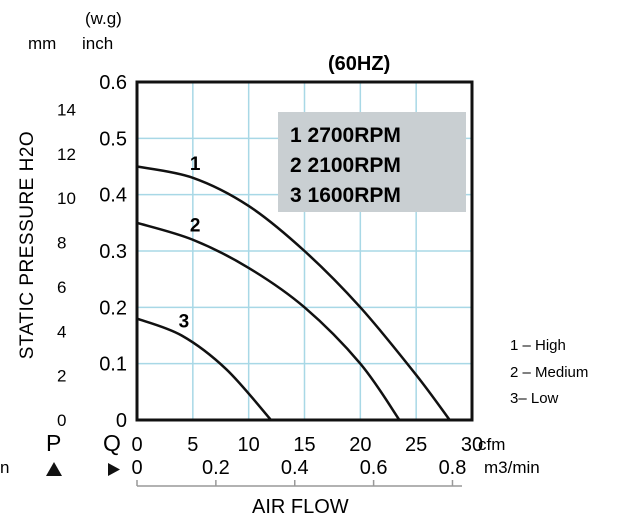 Image resolution: width=621 pixels, height=521 pixels. Describe the element at coordinates (61, 376) in the screenshot. I see `y-tick-mm-label: 2` at that location.